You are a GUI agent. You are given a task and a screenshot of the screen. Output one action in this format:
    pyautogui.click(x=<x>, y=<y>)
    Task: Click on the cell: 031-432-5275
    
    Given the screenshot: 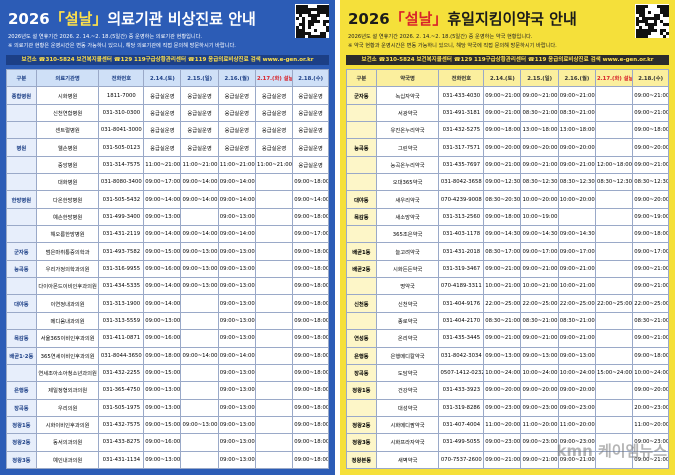 What is the action you would take?
    pyautogui.click(x=461, y=130)
    